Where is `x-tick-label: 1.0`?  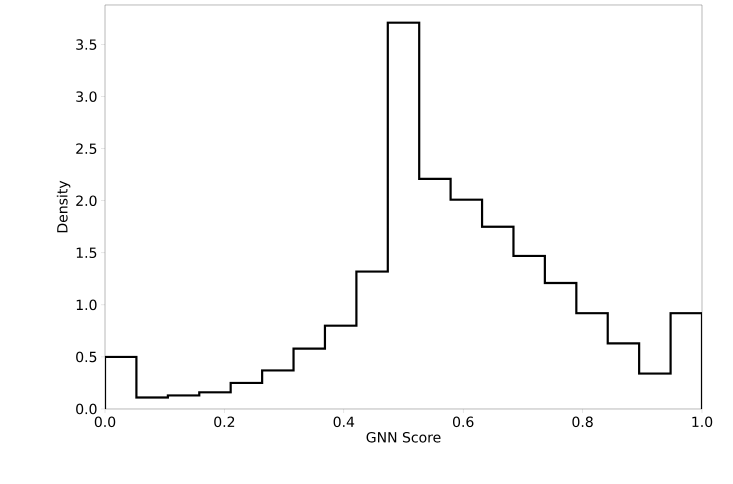
x-tick-label: 1.0 is located at coordinates (702, 422).